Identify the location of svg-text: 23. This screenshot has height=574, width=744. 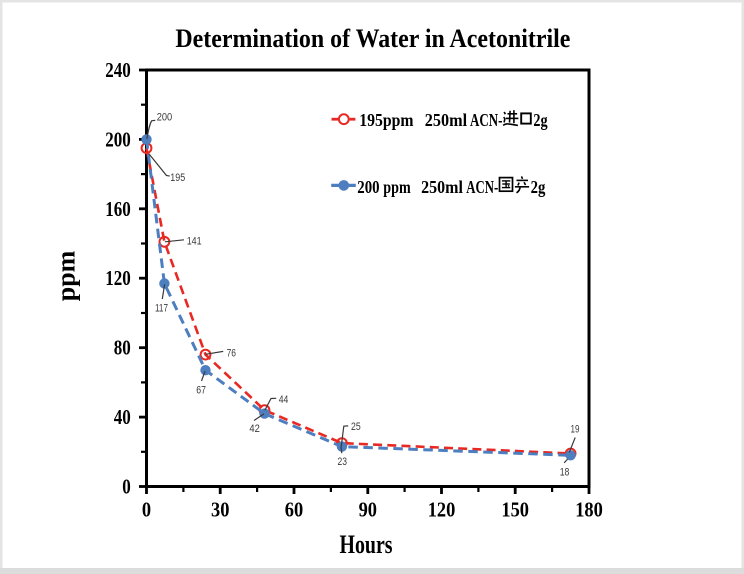
(343, 462).